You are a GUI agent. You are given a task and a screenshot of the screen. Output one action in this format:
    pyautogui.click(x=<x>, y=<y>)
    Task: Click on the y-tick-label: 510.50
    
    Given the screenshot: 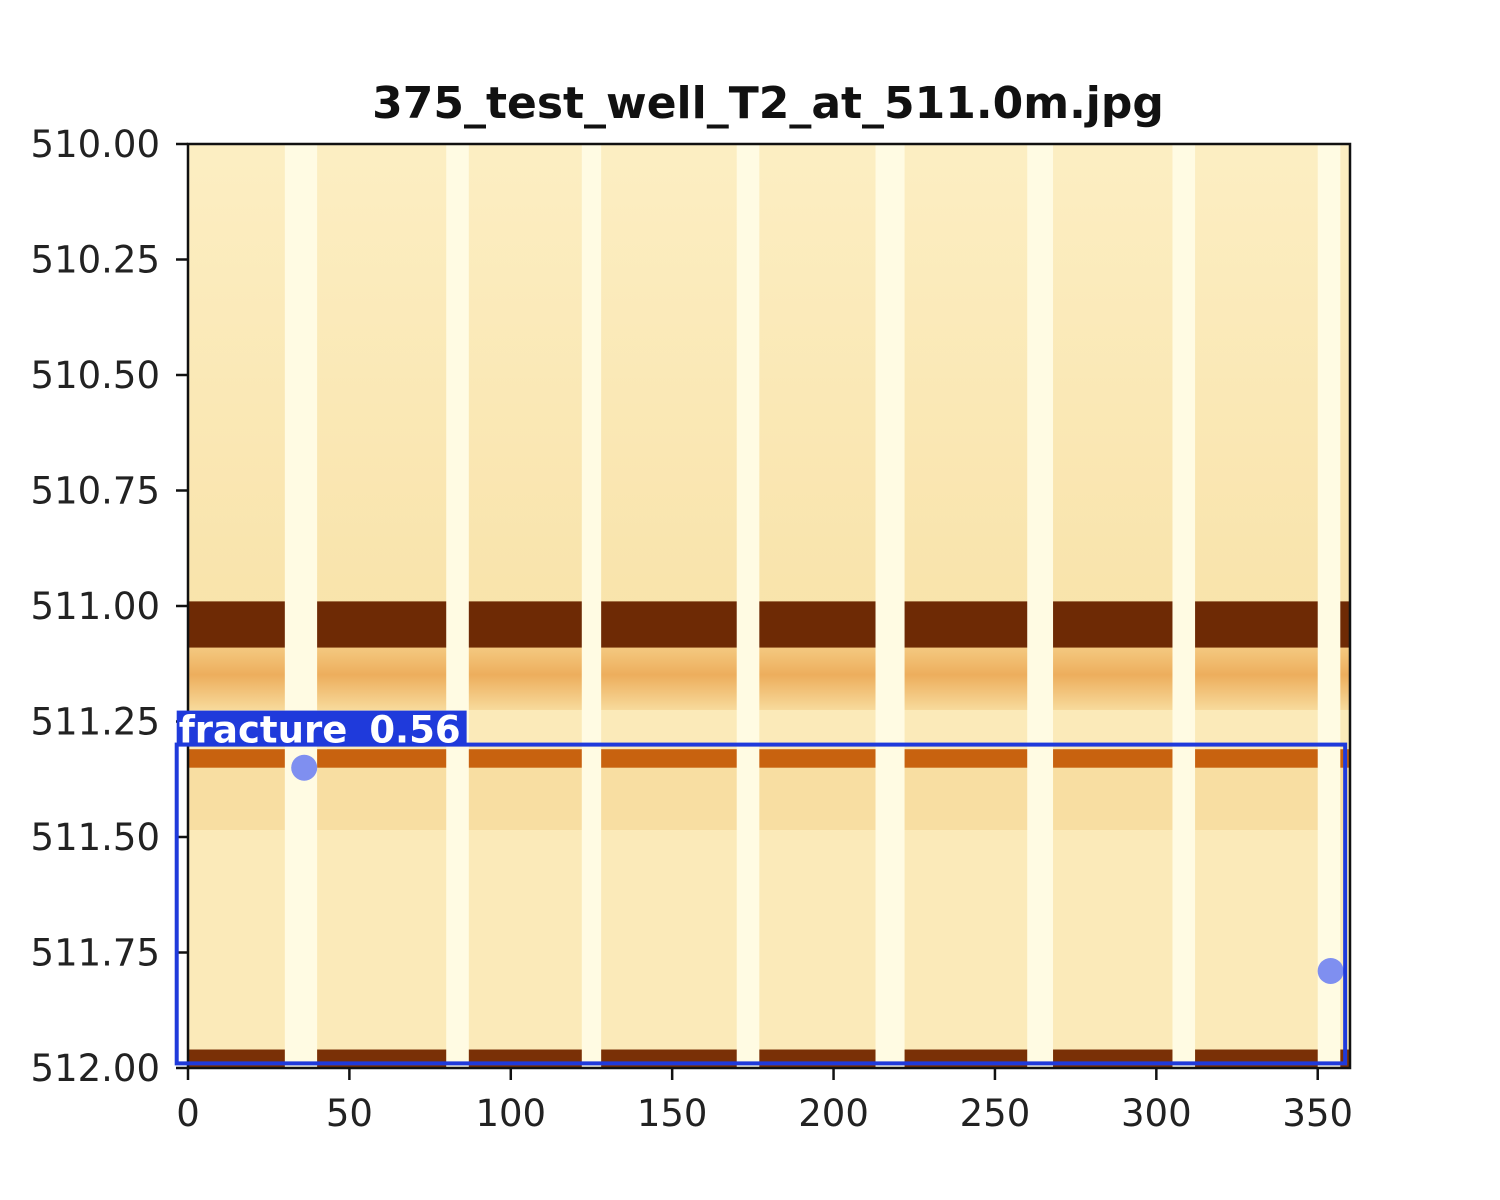 What is the action you would take?
    pyautogui.click(x=95, y=375)
    